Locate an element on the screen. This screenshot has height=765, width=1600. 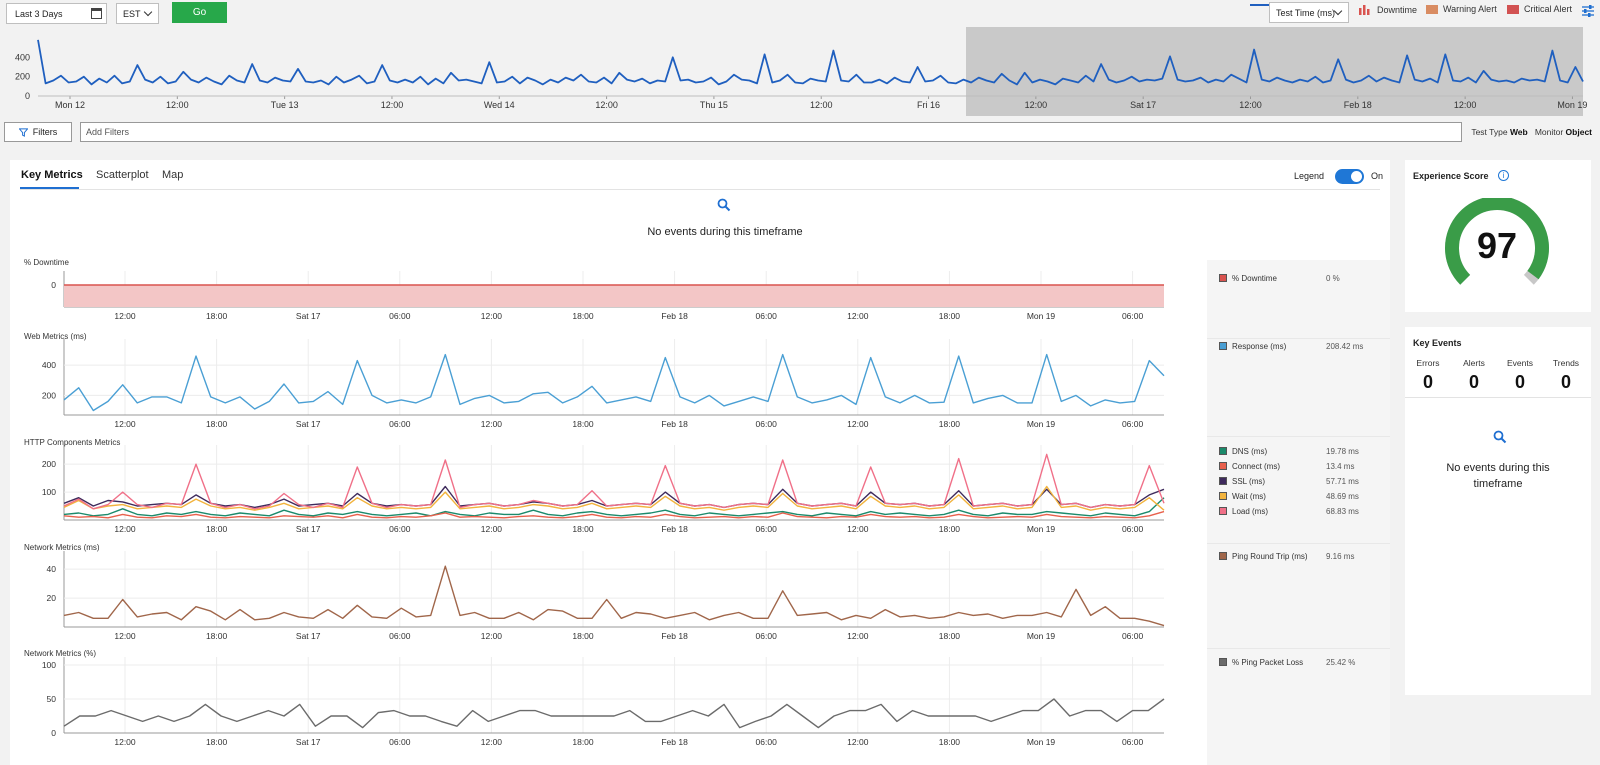
legend-downtime: Downtime is located at coordinates (1387, 9).